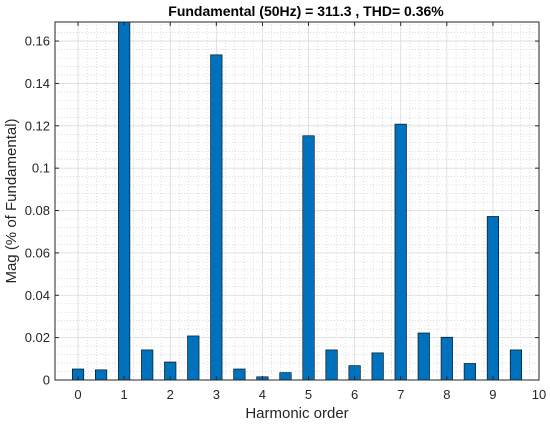  What do you see at coordinates (37, 41) in the screenshot?
I see `y-tick-label: 0.16` at bounding box center [37, 41].